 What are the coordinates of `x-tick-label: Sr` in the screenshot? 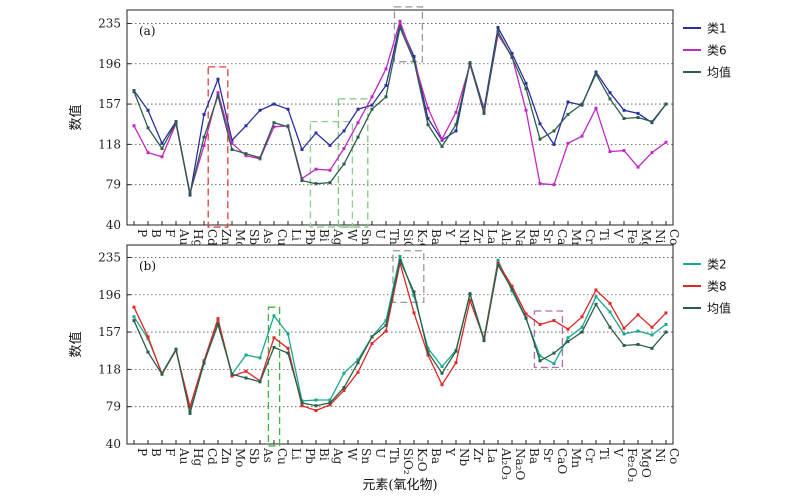 It's located at (548, 455).